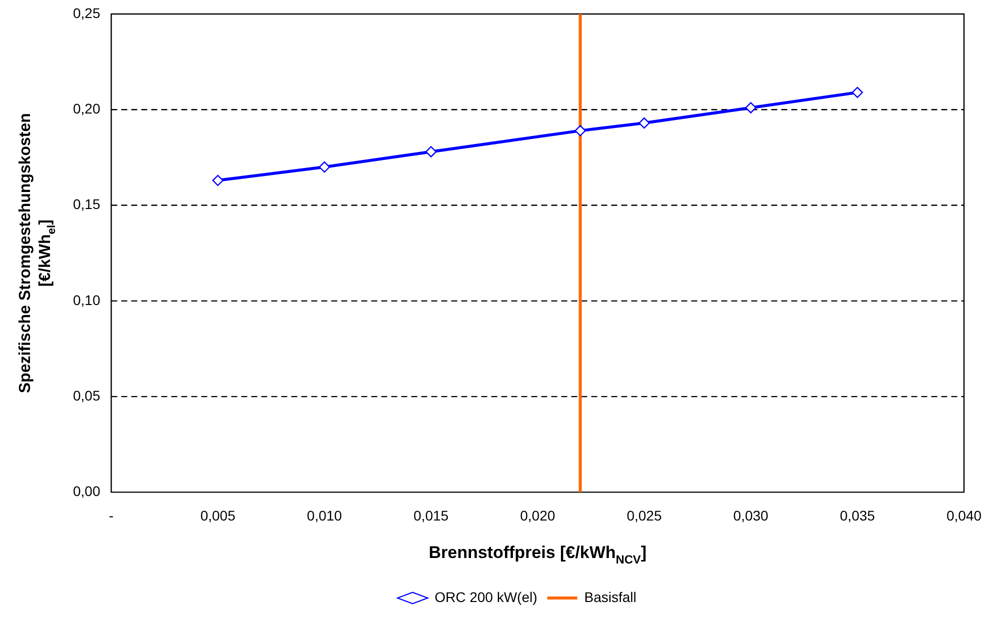 This screenshot has height=619, width=994. I want to click on legend-label: Basisfall, so click(610, 596).